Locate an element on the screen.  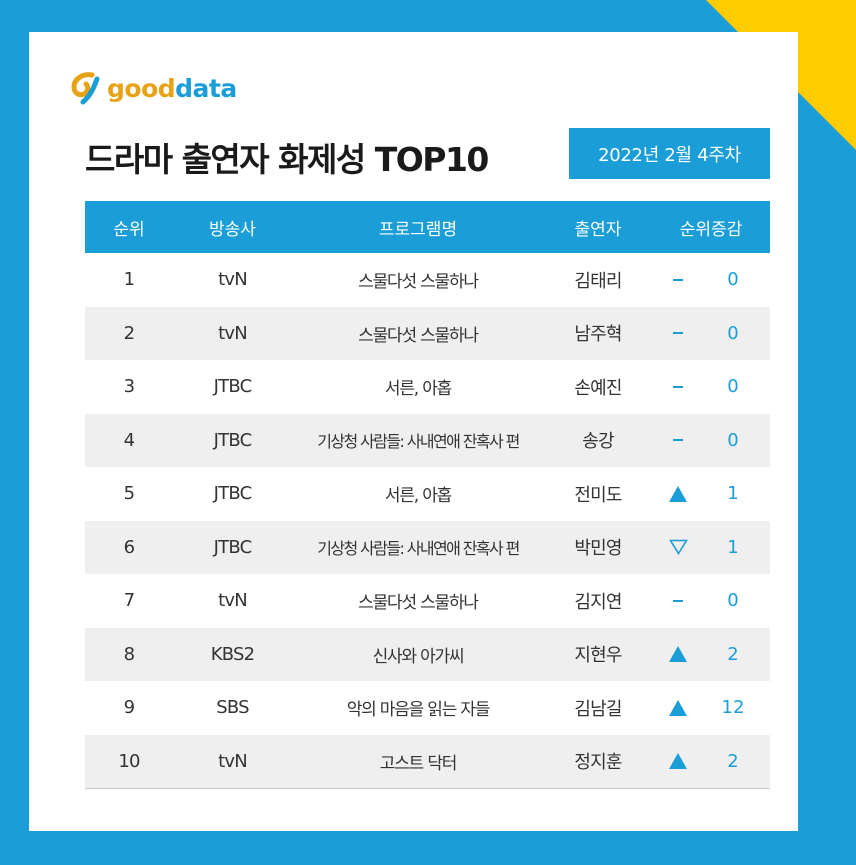
table-row: 4 JTBC 기상청 사람들: 사내연애 잔혹사 편 송강 0 is located at coordinates (427, 440).